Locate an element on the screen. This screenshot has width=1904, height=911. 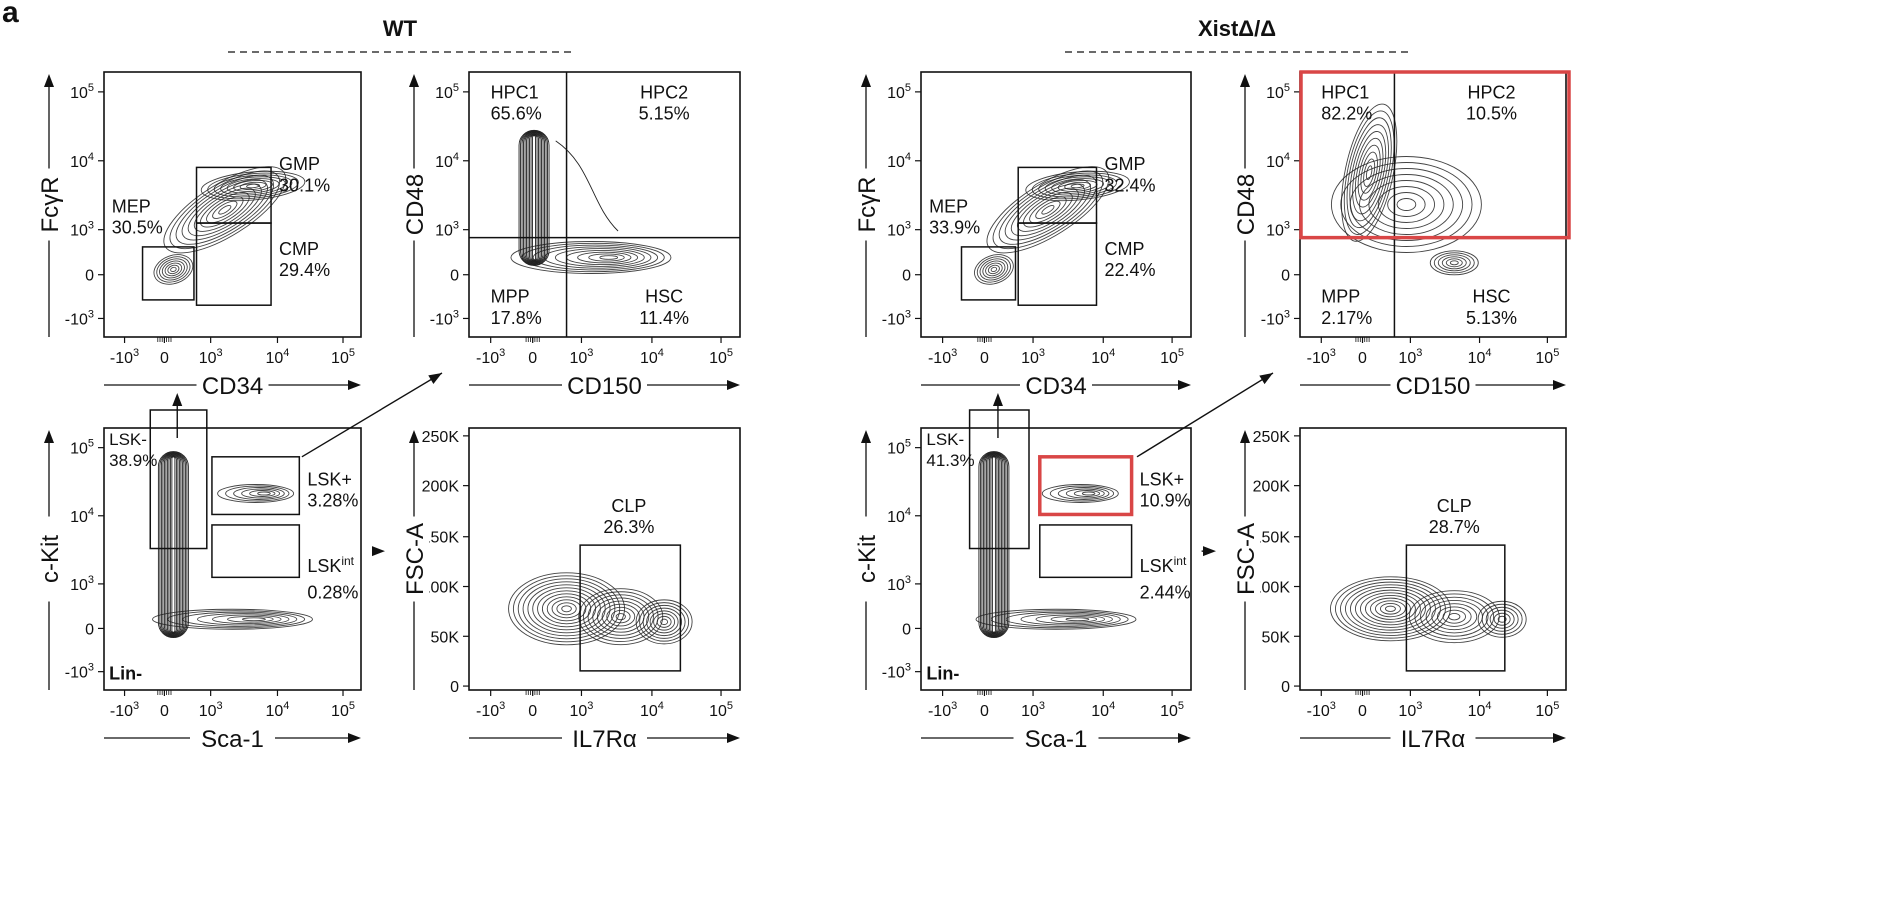
gate-lsk-minus is located at coordinates (178, 479).